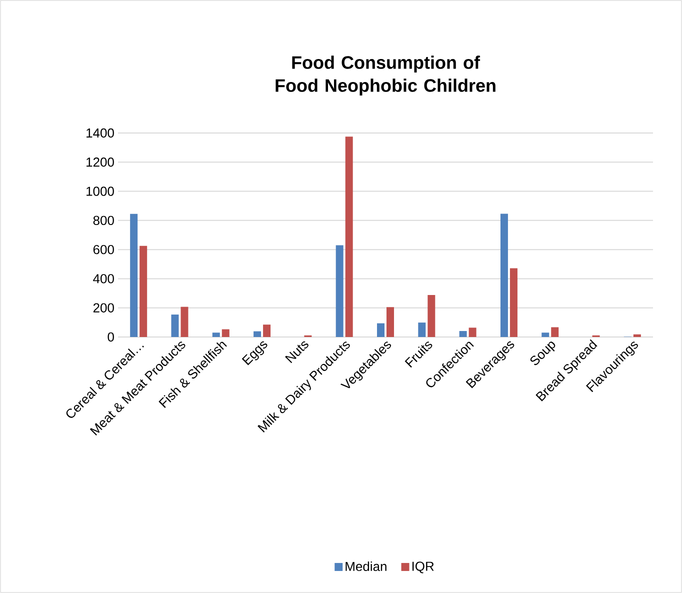  What do you see at coordinates (103, 279) in the screenshot?
I see `y-tick-label: 400` at bounding box center [103, 279].